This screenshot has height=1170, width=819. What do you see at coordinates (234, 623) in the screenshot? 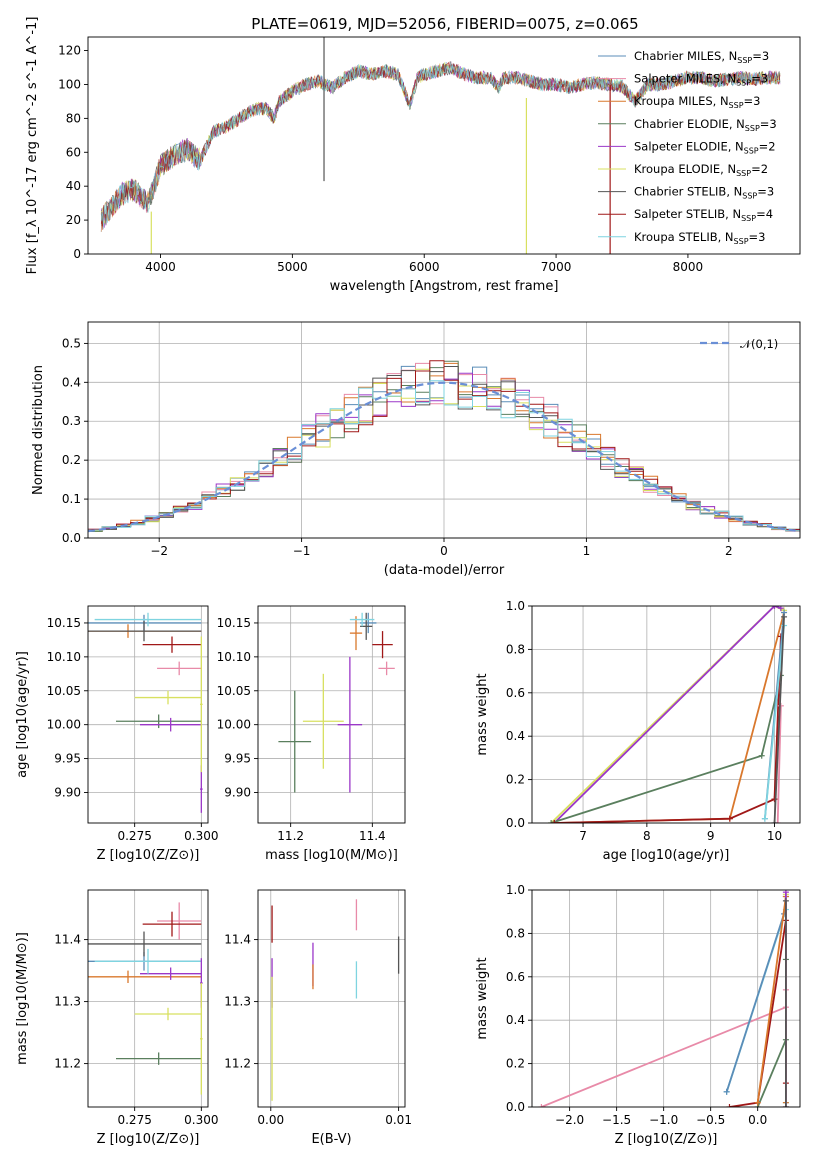
I see `y-tick-label: 10.15` at bounding box center [234, 623].